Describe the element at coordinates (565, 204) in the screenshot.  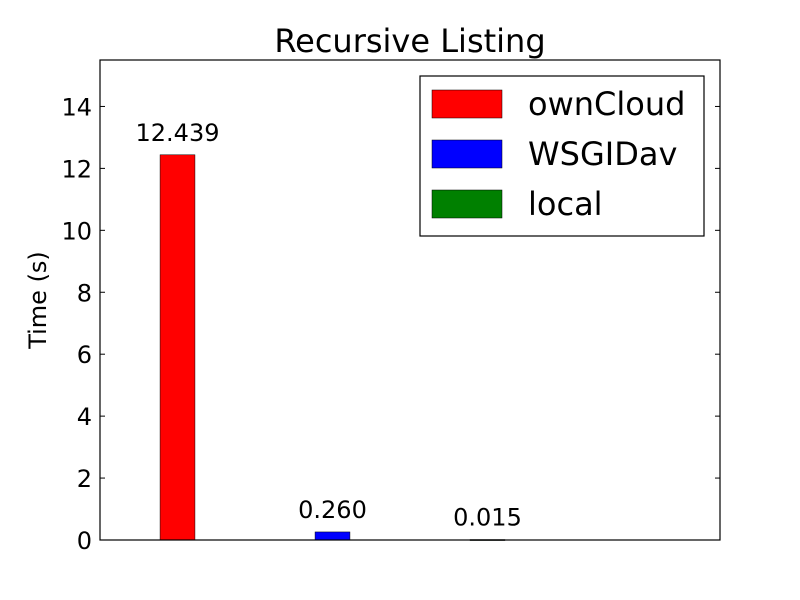
I see `legend-label-local: local` at that location.